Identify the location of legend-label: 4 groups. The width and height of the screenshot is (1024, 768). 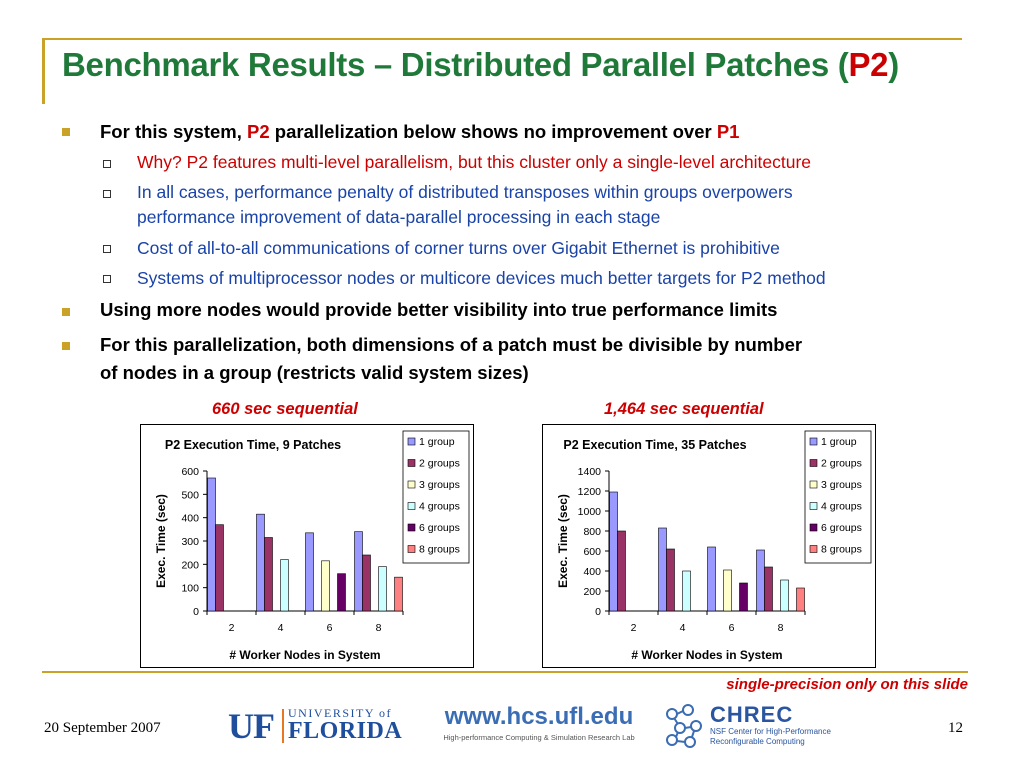
(439, 507).